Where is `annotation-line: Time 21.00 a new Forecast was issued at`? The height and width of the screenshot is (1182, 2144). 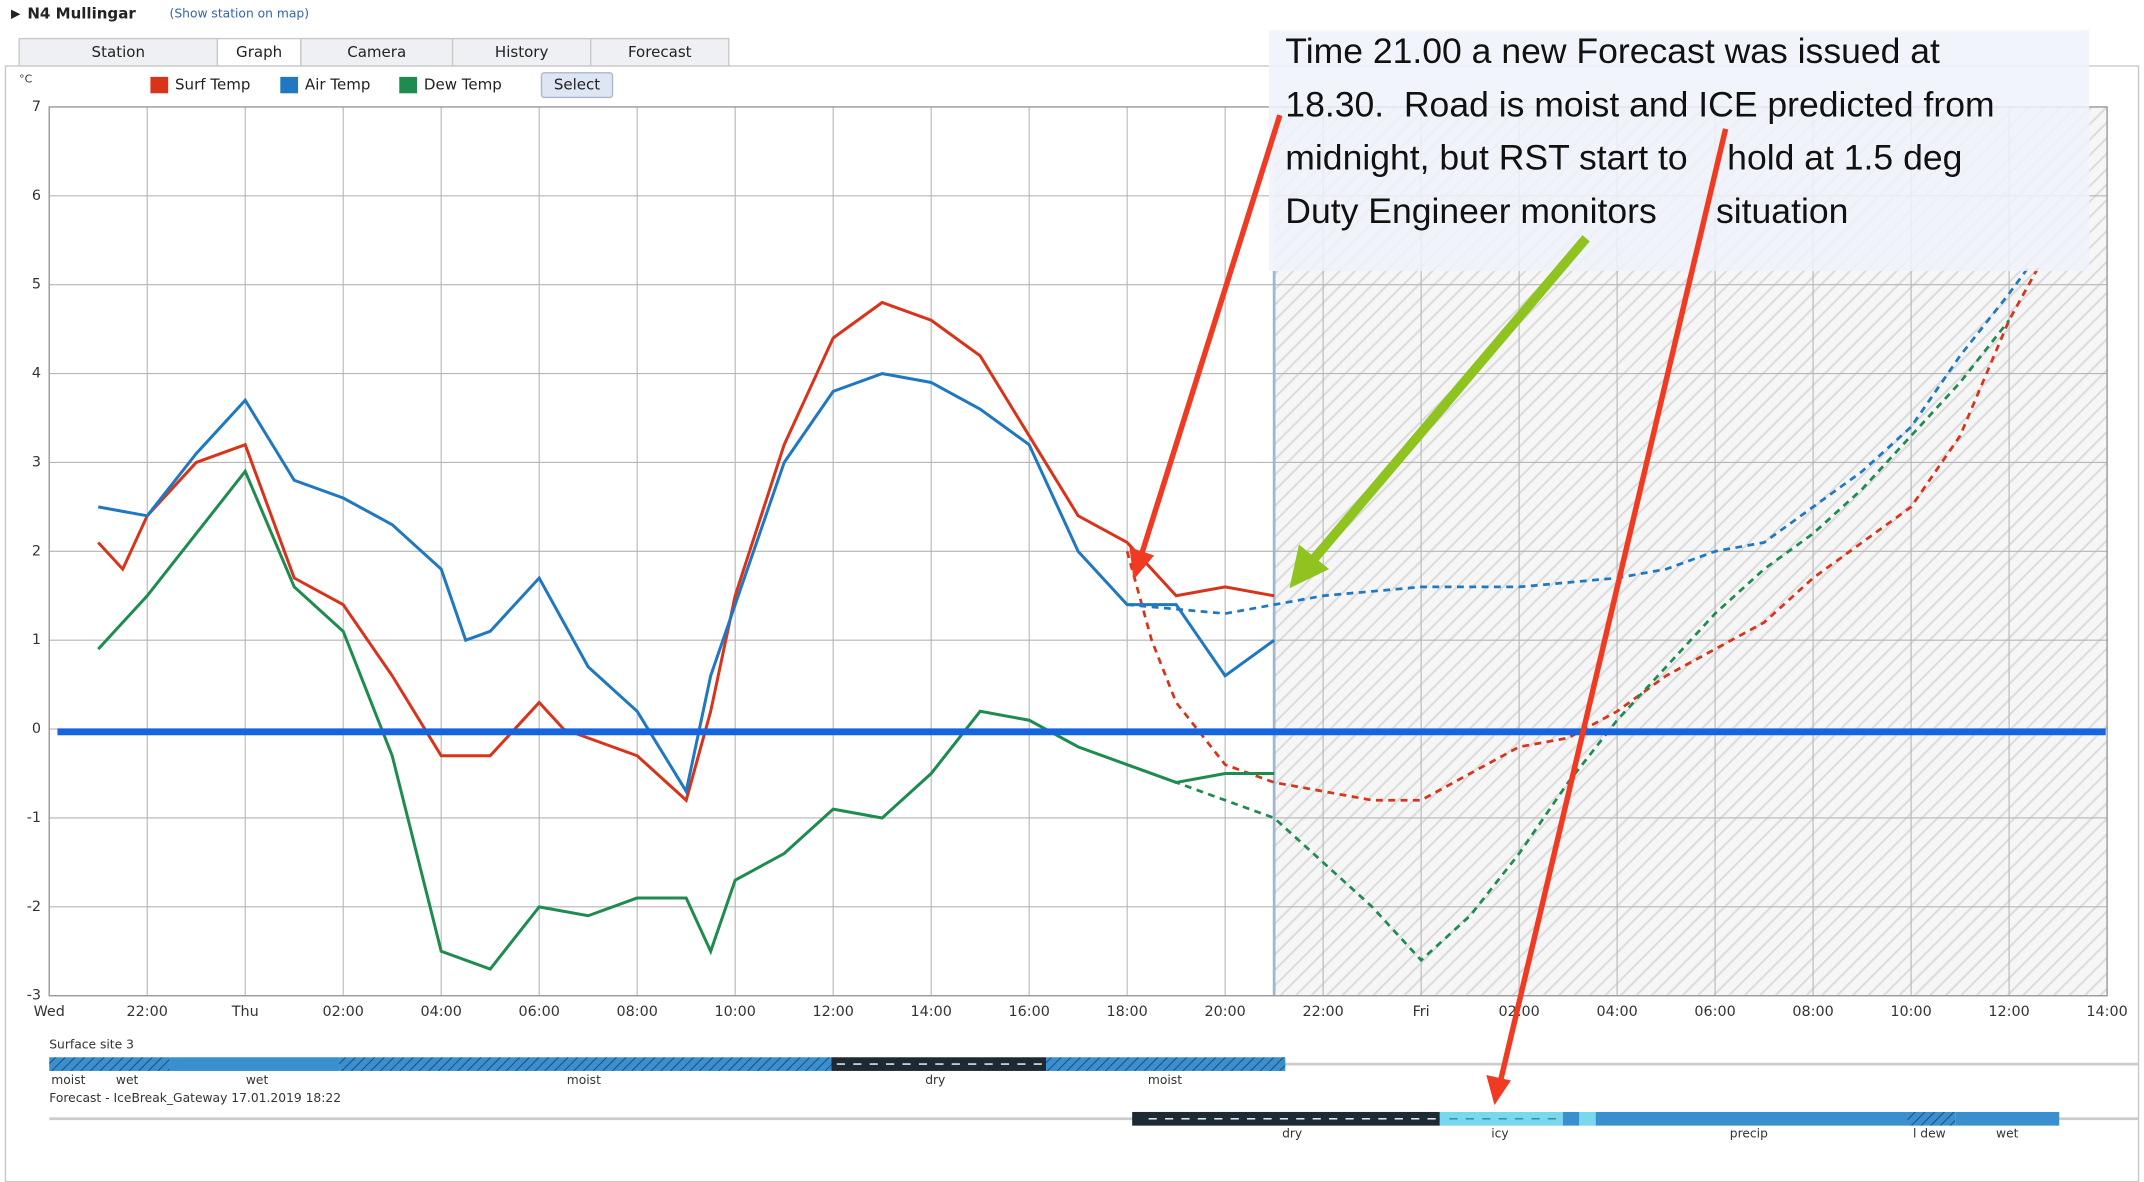 annotation-line: Time 21.00 a new Forecast was issued at is located at coordinates (1612, 51).